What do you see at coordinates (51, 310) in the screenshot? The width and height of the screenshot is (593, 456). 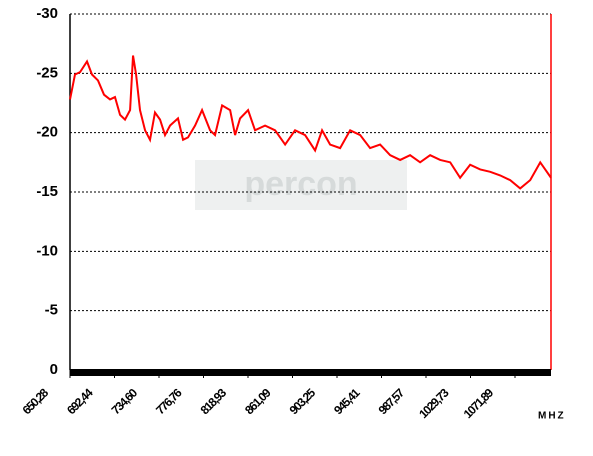 I see `y-tick-label: -5` at bounding box center [51, 310].